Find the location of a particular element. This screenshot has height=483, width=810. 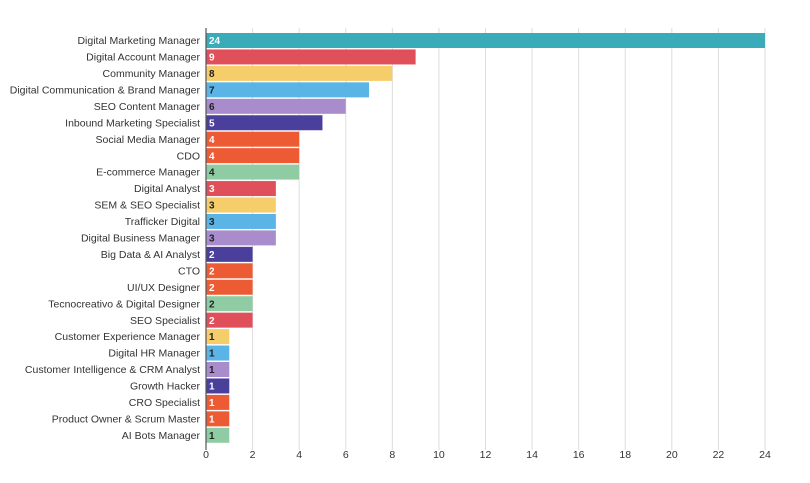

category-label: Community Manager is located at coordinates (152, 74).